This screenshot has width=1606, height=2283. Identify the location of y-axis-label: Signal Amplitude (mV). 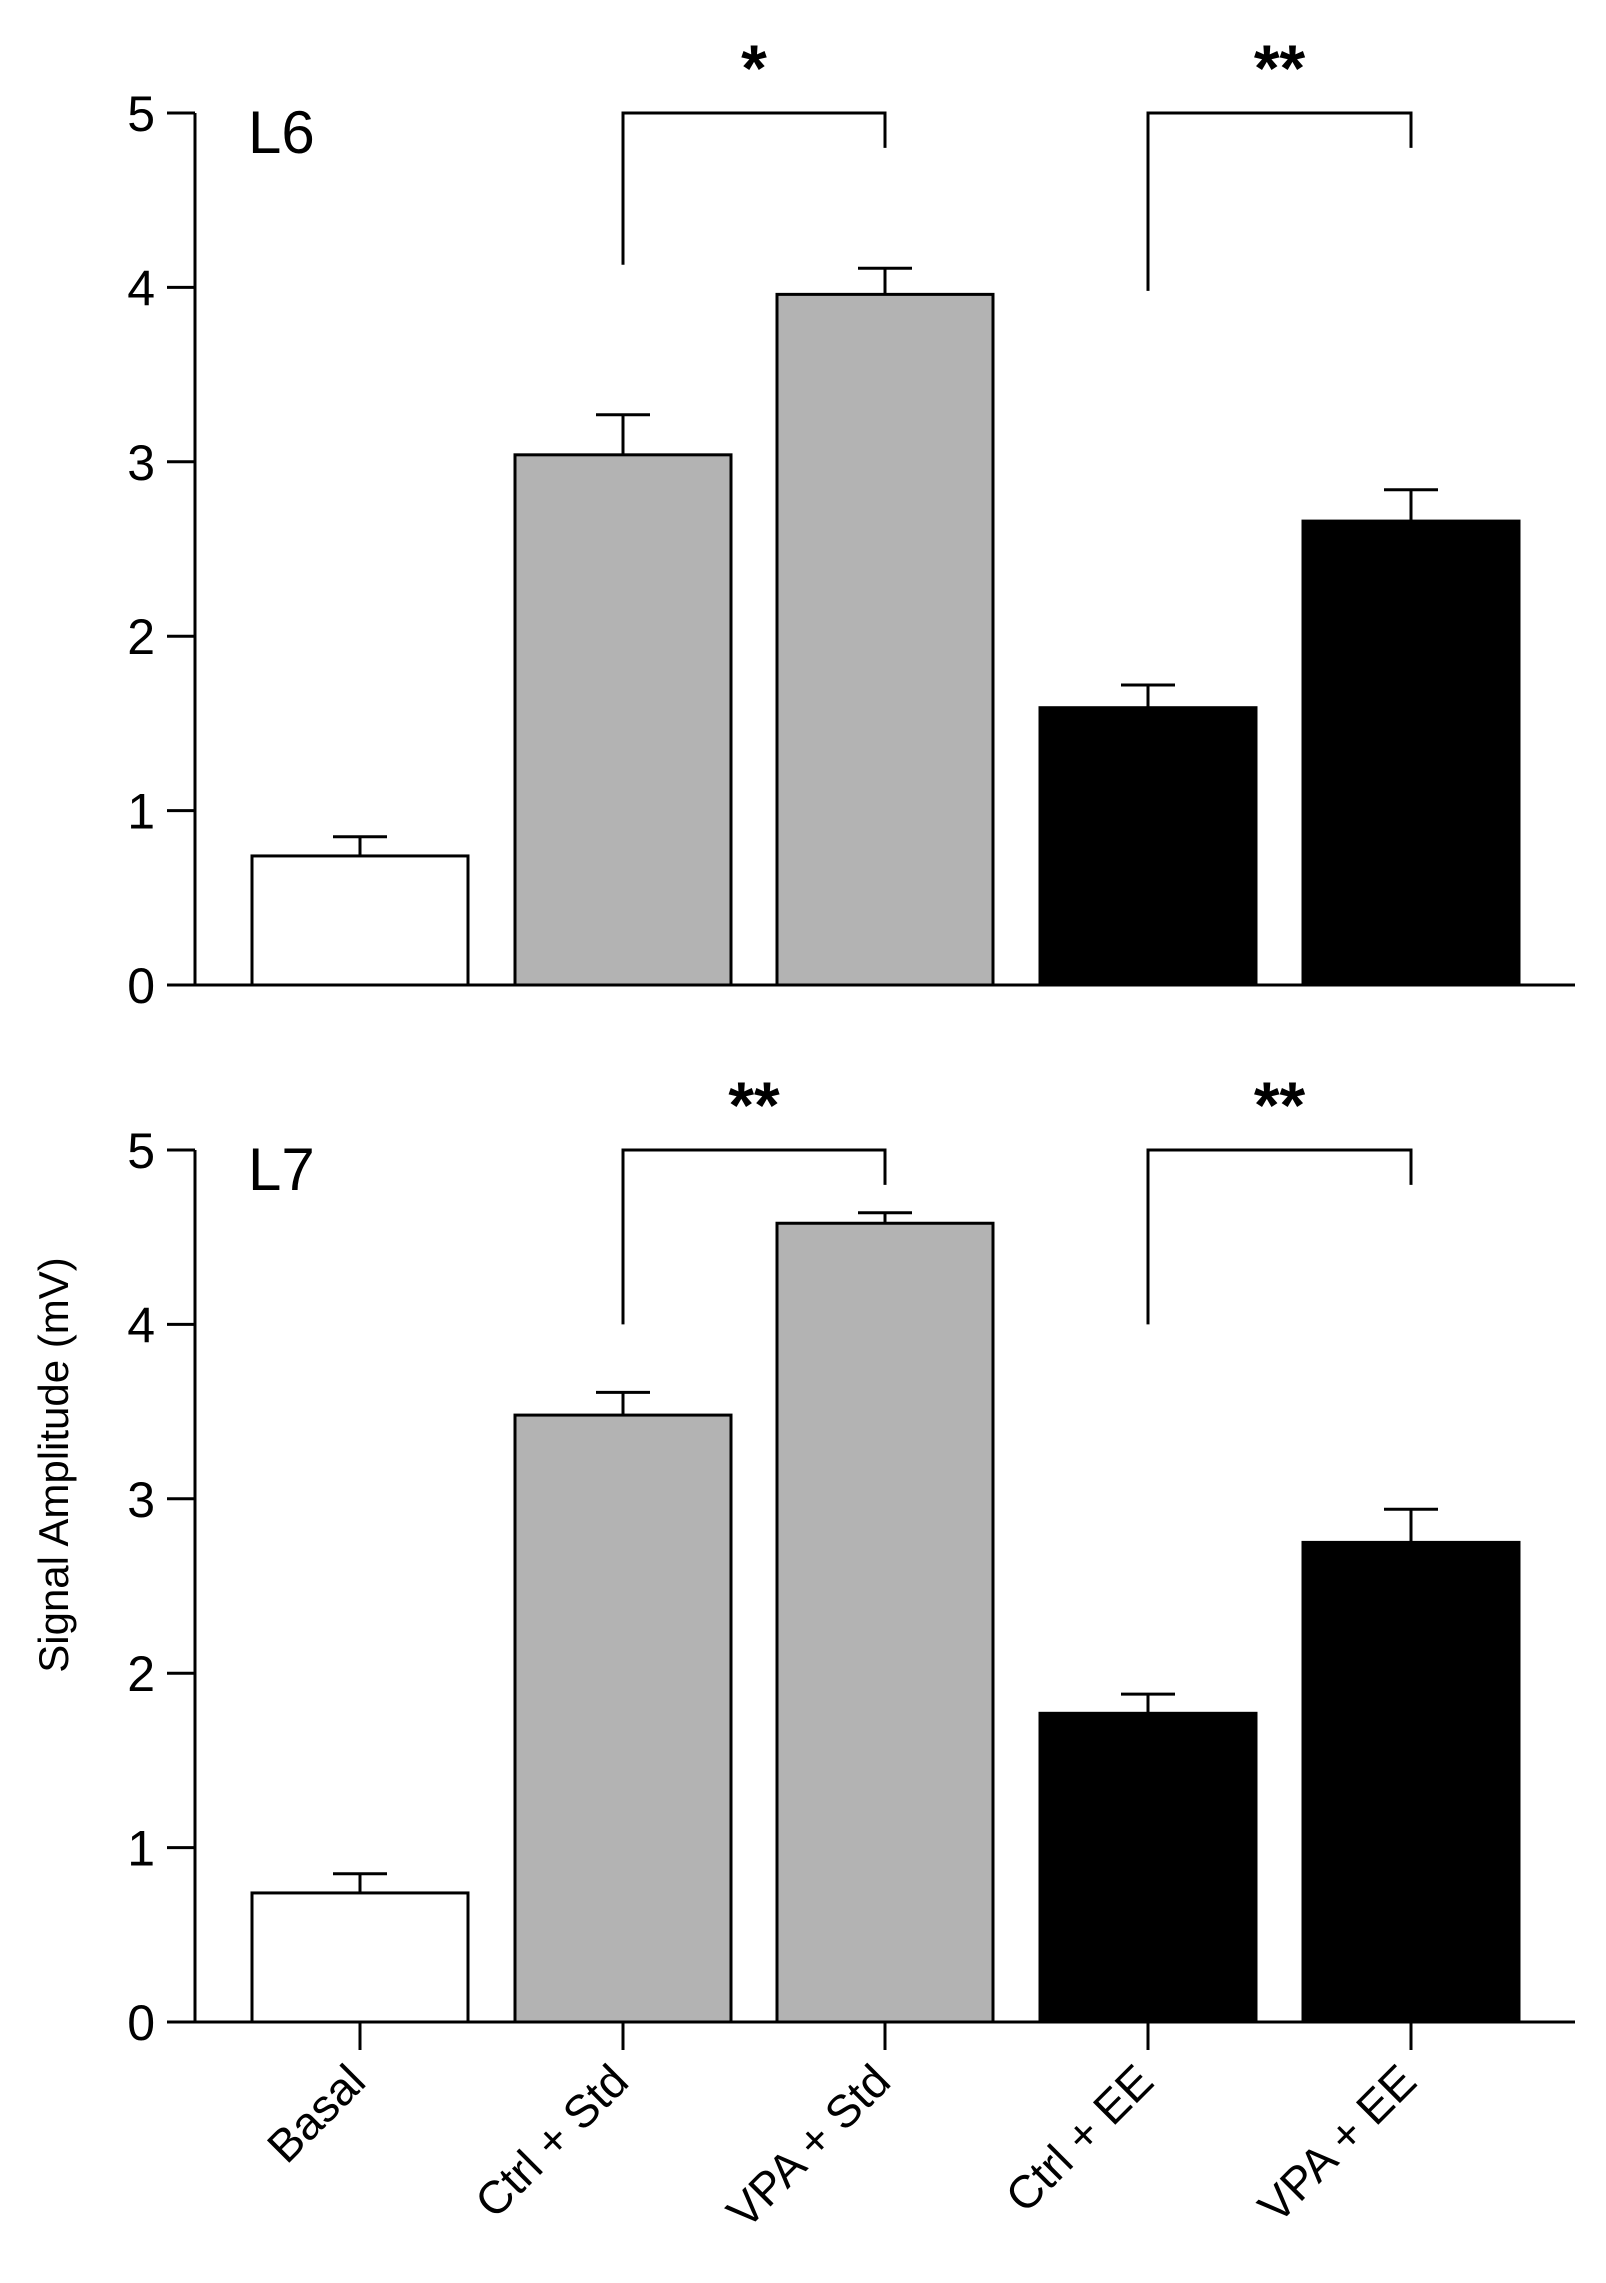
(53, 1465).